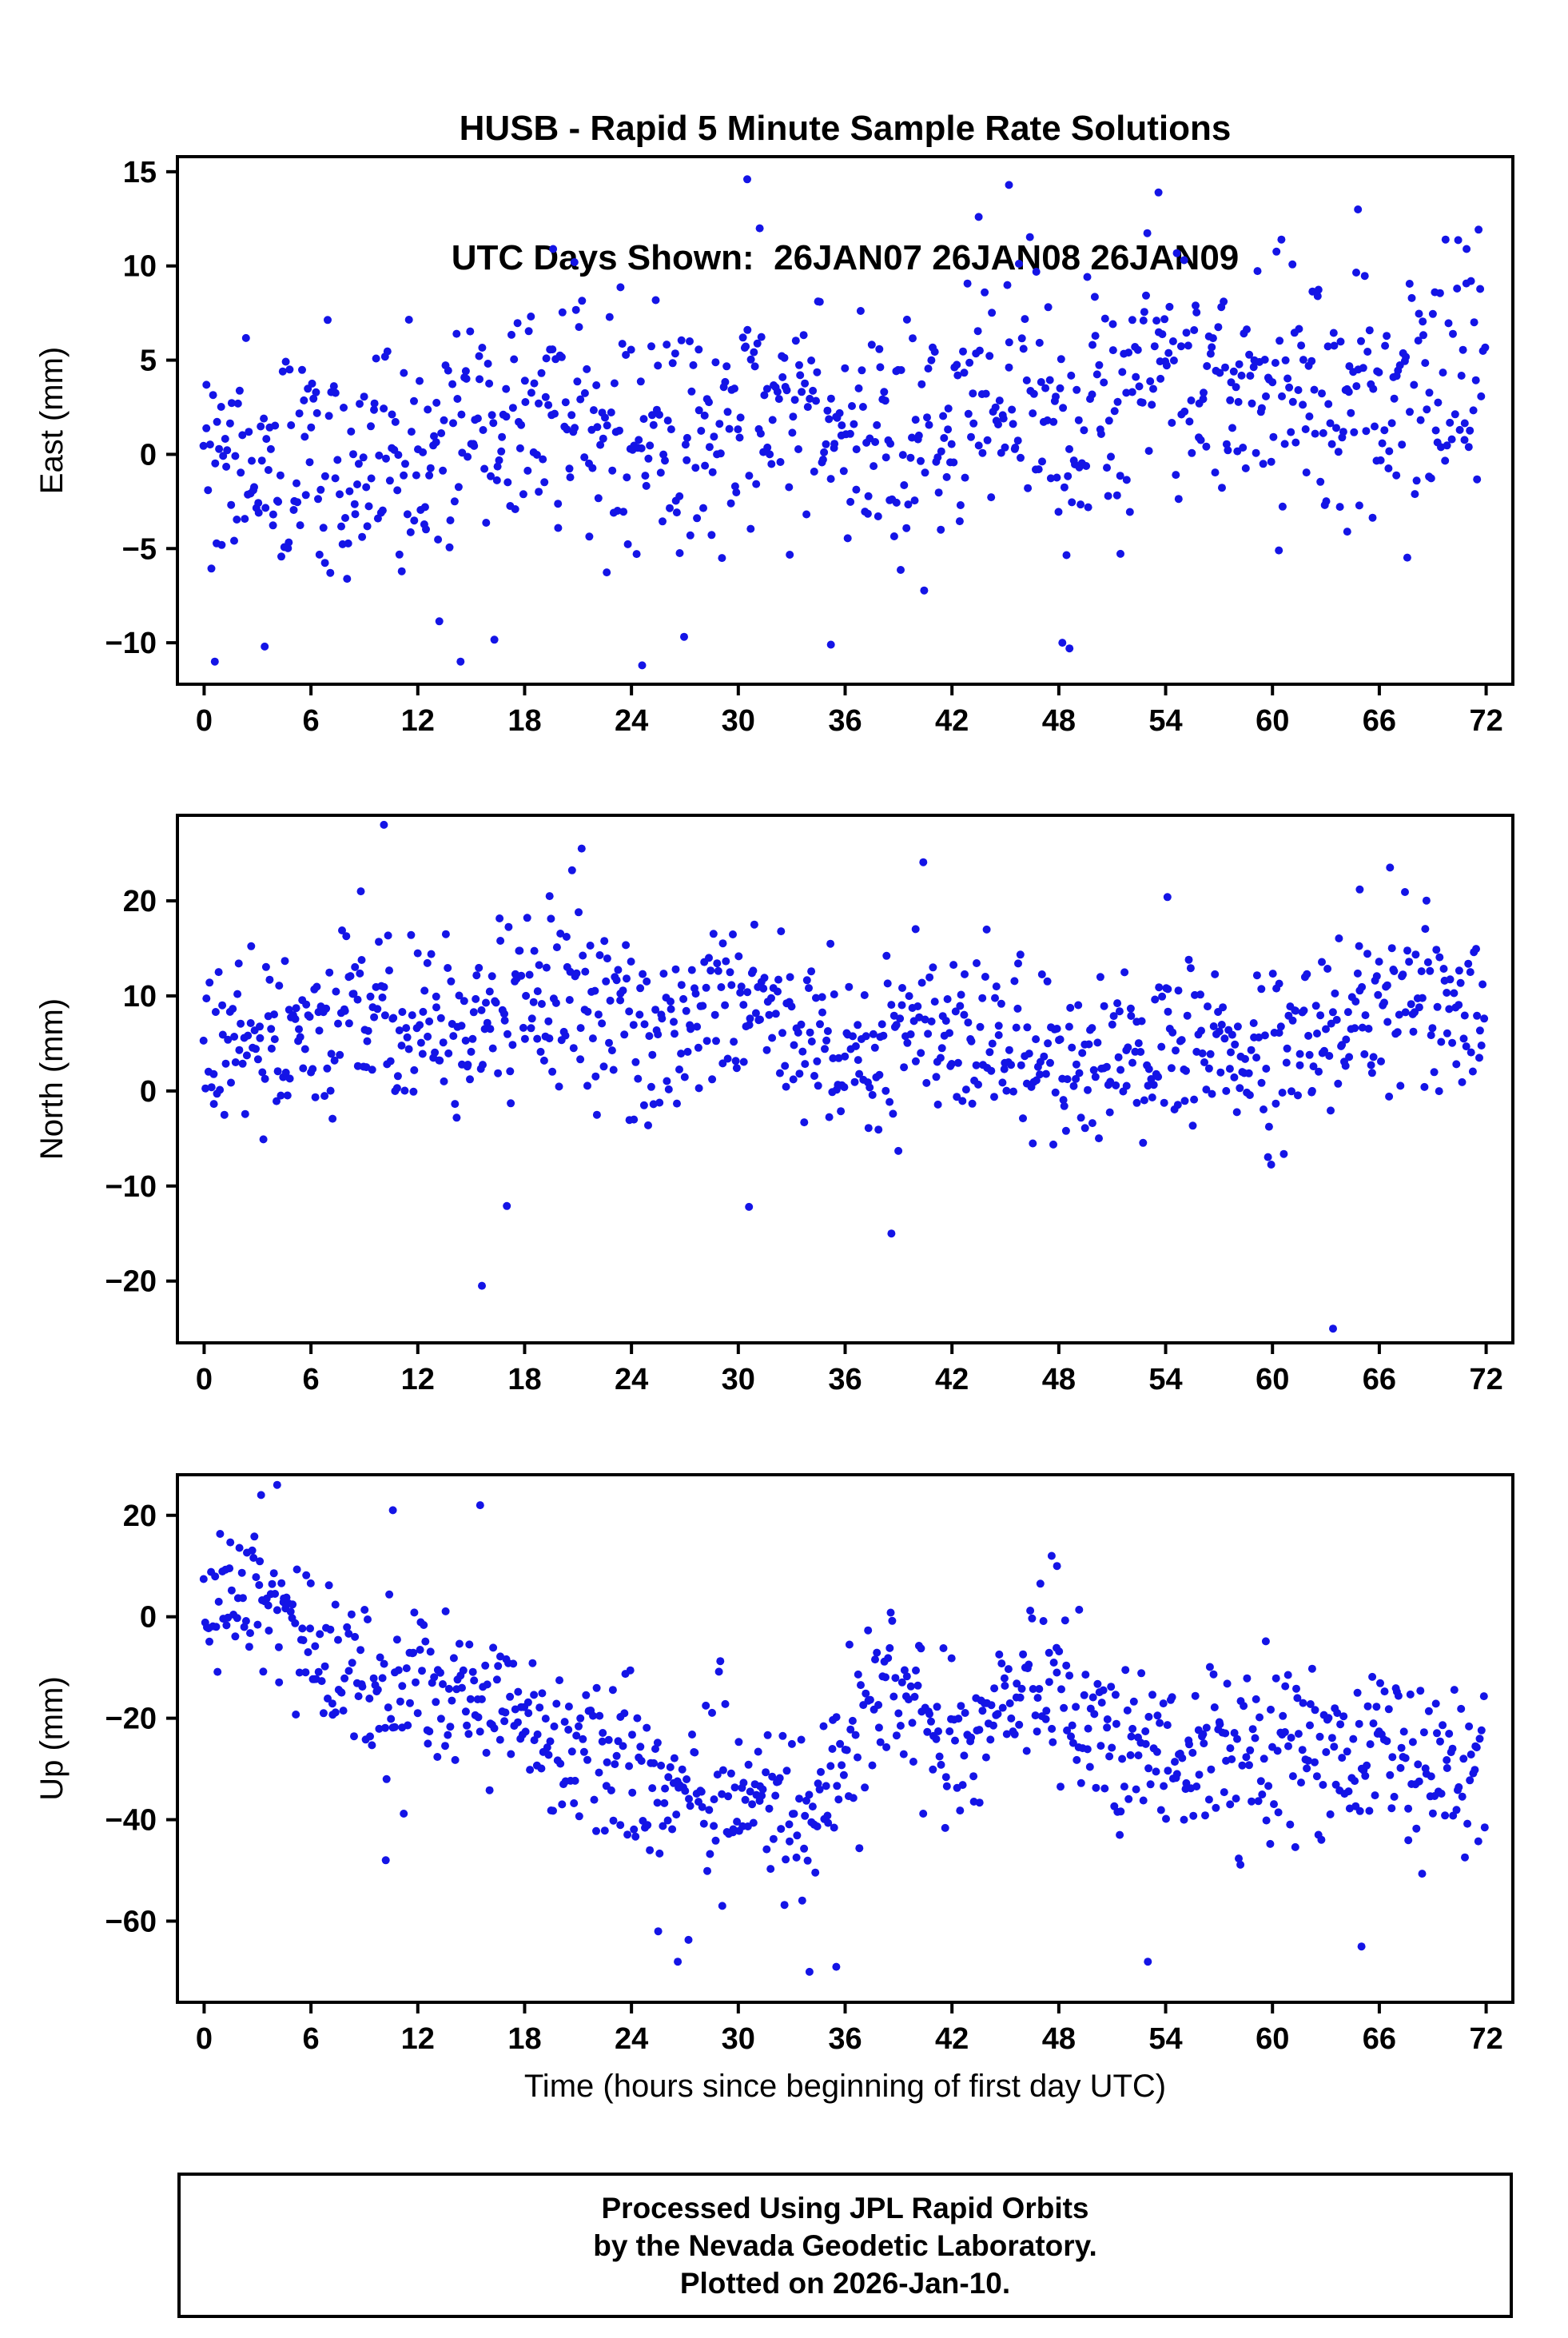  What do you see at coordinates (845, 257) in the screenshot?
I see `plot-title-line2: UTC Days Shown: 26JAN07 26JAN08 26JAN09` at bounding box center [845, 257].